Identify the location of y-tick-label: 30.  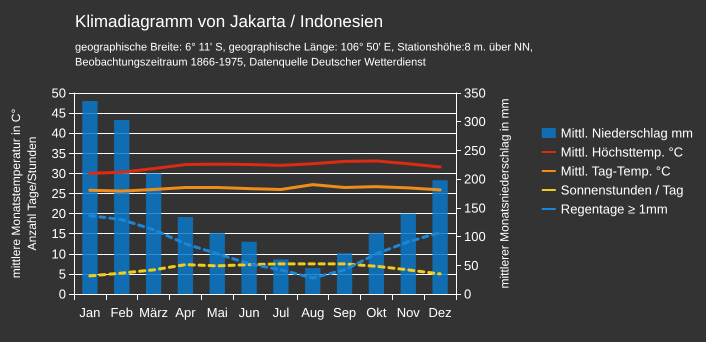
(59, 173).